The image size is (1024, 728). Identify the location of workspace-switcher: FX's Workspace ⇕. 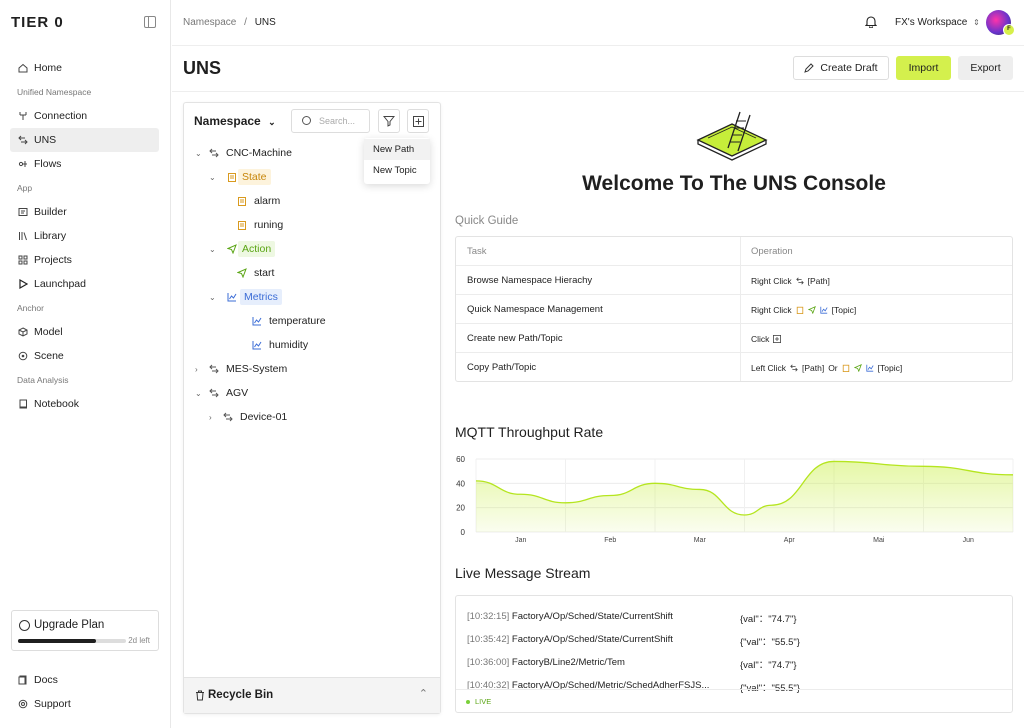
(937, 22).